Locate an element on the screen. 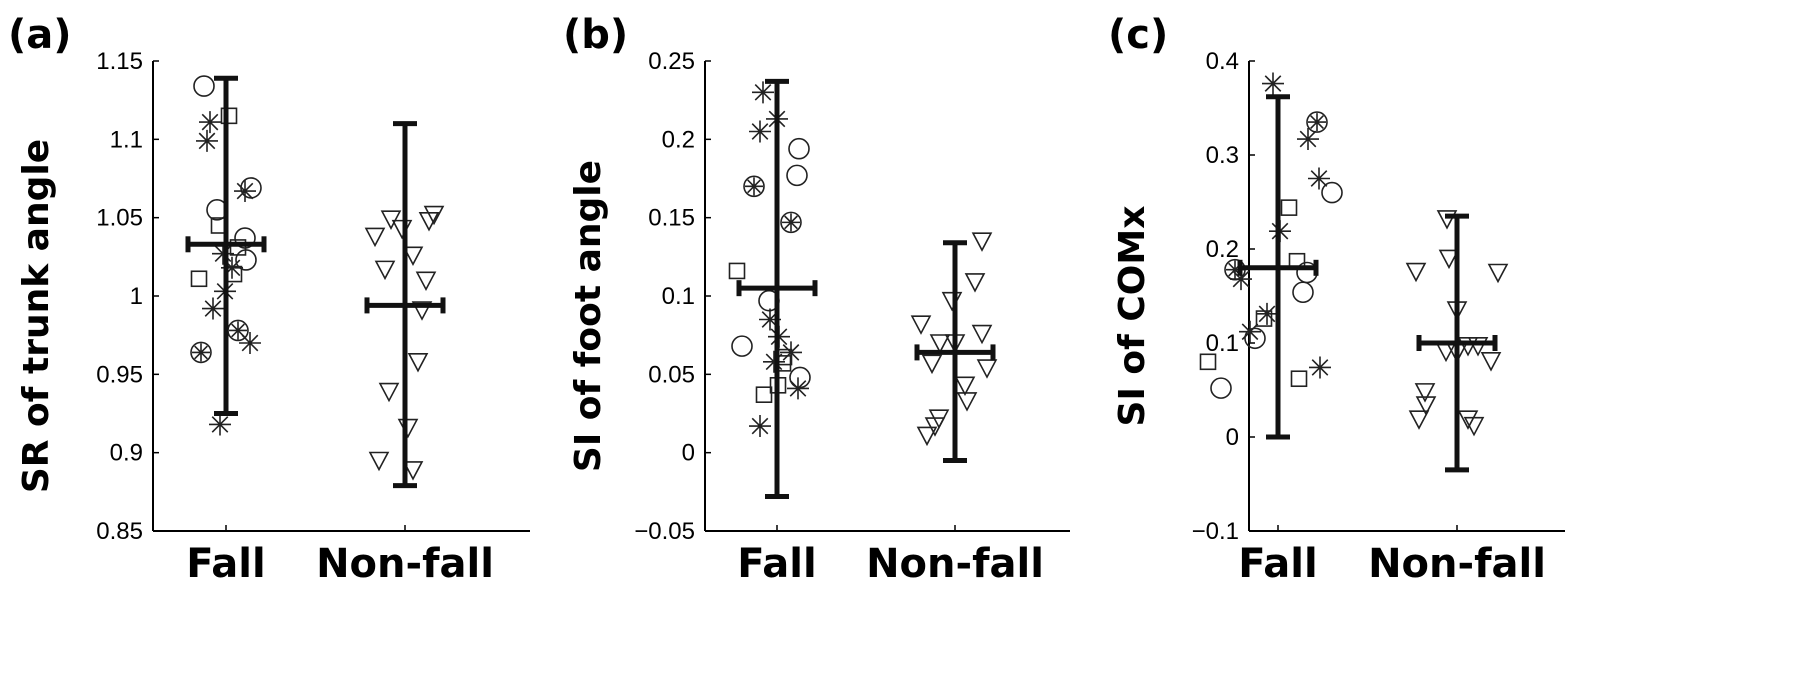 Image resolution: width=1800 pixels, height=674 pixels. y-axis-title: SI of foot angle is located at coordinates (588, 316).